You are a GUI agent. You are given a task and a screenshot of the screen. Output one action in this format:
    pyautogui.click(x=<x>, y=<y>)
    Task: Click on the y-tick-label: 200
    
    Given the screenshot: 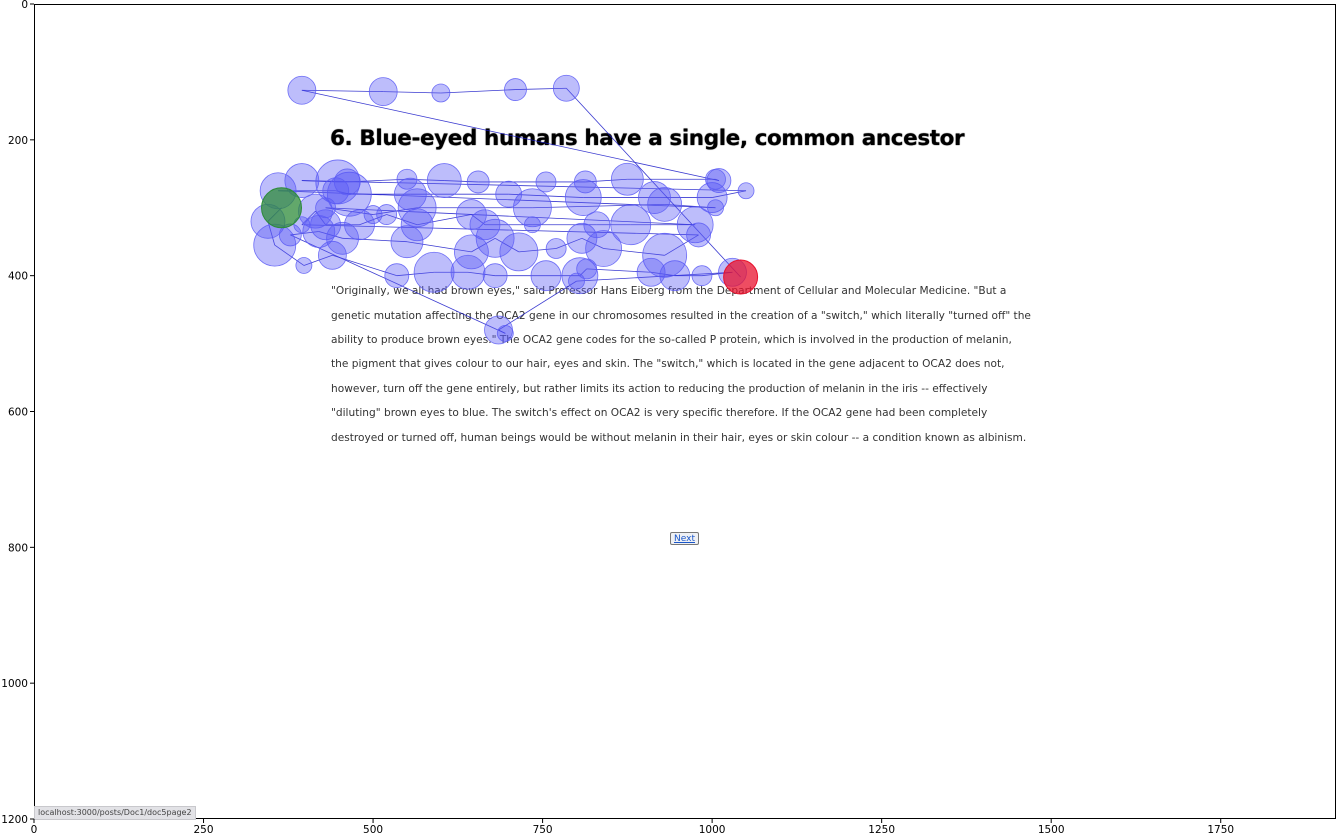 What is the action you would take?
    pyautogui.click(x=18, y=141)
    